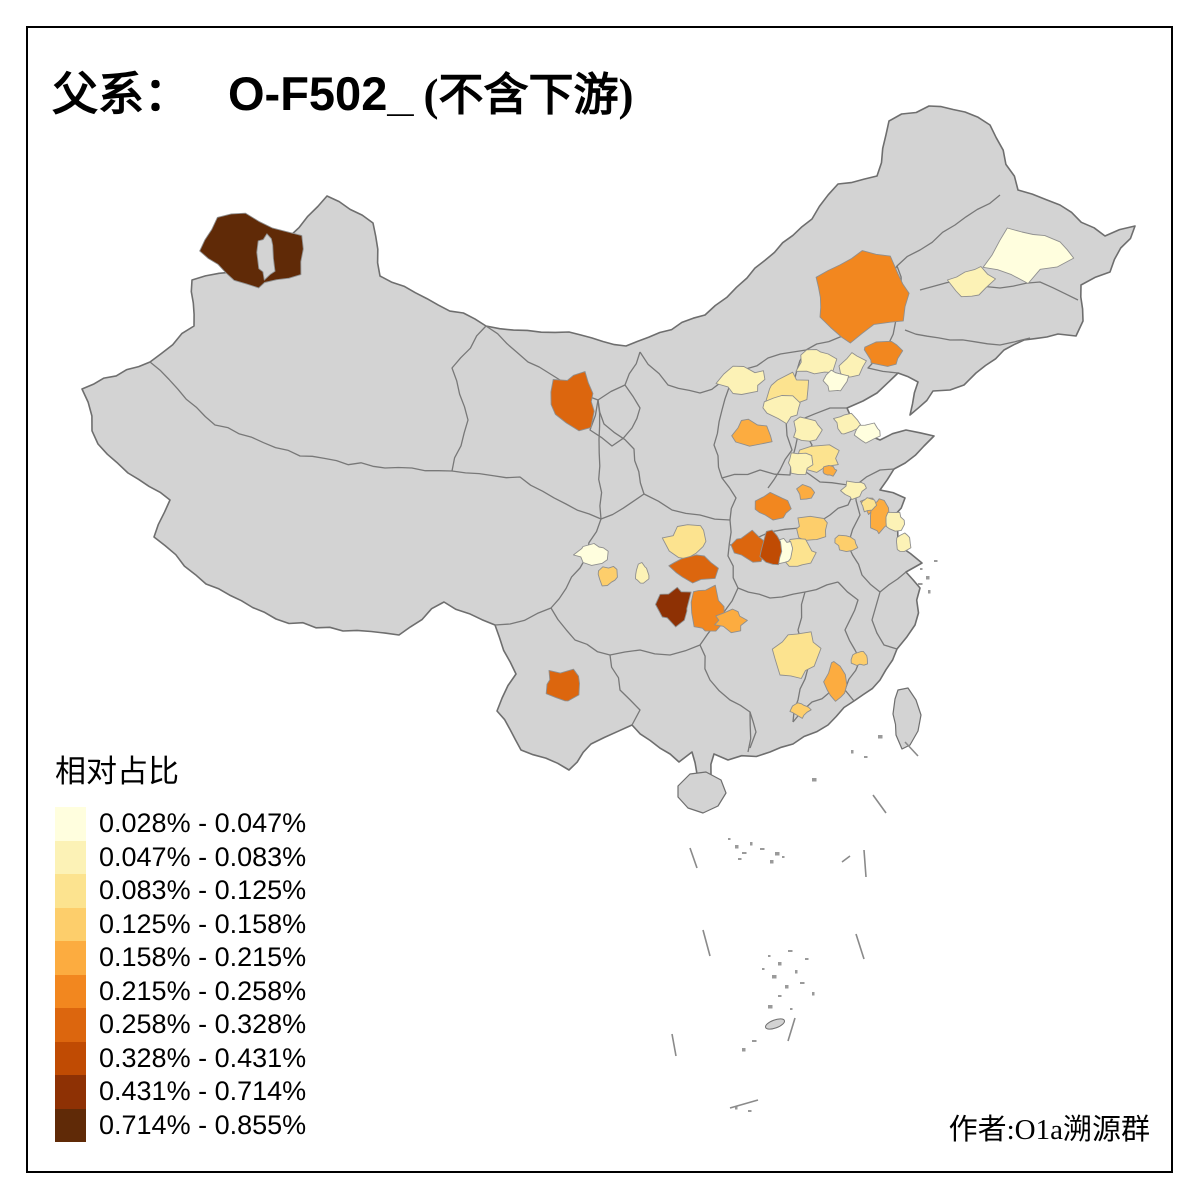  I want to click on legend-range-label: 0.328% - 0.431%, so click(203, 1057).